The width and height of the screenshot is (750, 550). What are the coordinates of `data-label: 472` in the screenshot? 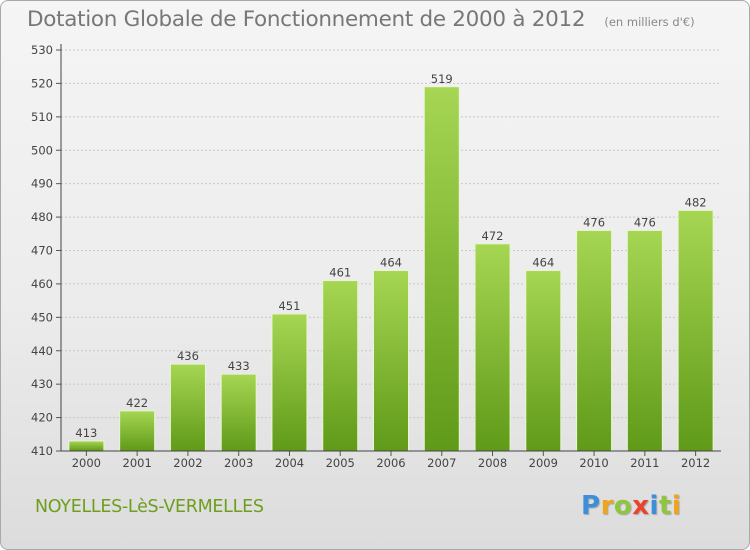 It's located at (493, 236).